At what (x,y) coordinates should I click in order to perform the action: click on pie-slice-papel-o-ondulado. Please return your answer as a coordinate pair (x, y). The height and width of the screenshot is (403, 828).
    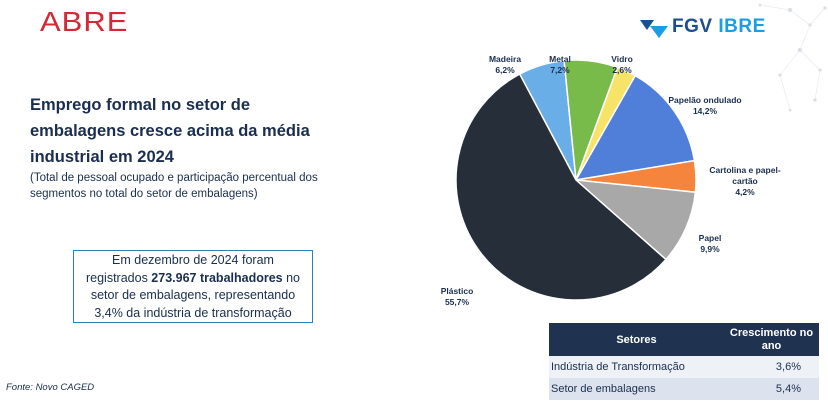
    Looking at the image, I should click on (635, 127).